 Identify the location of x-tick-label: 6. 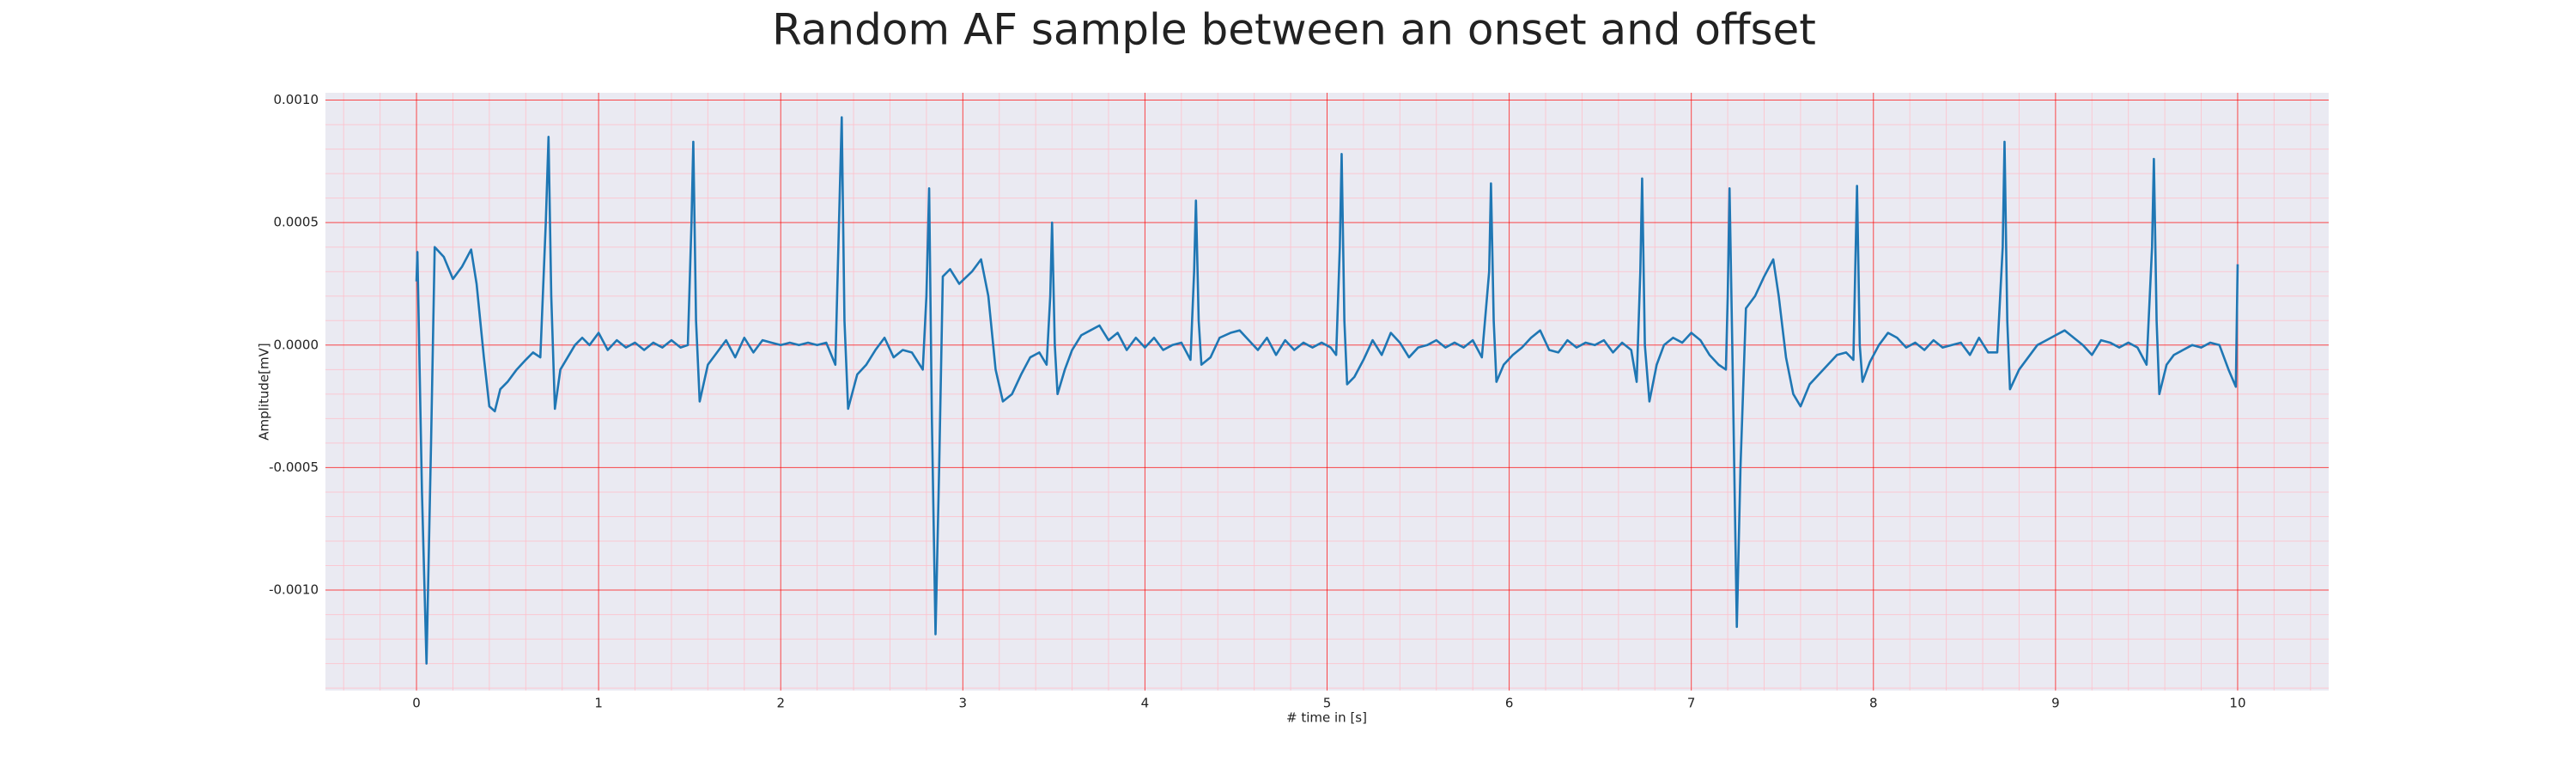
(1510, 703).